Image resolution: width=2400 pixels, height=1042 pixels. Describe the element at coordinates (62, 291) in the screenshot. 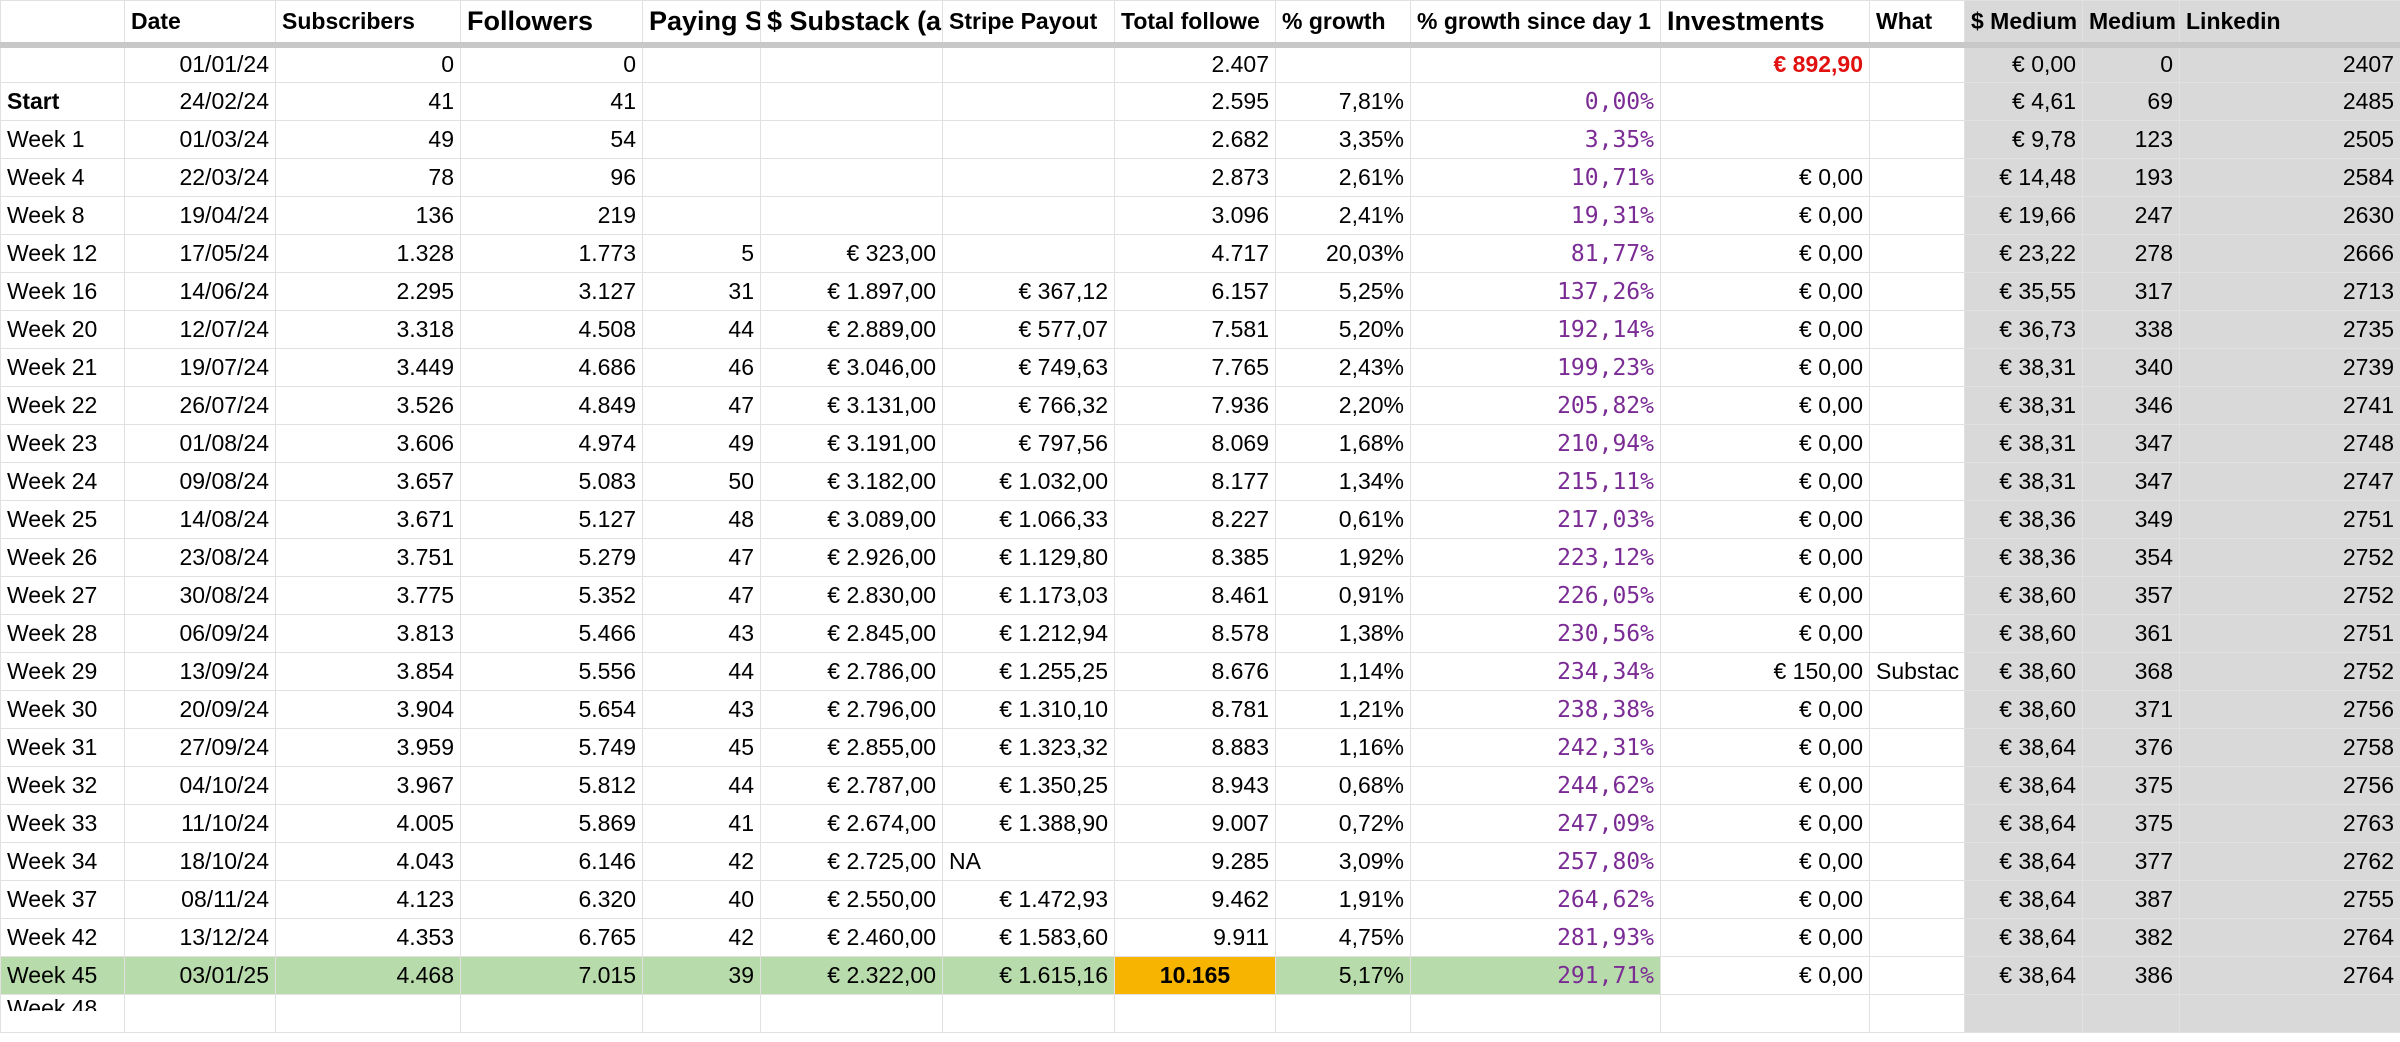

I see `cell-label: Week 16` at that location.